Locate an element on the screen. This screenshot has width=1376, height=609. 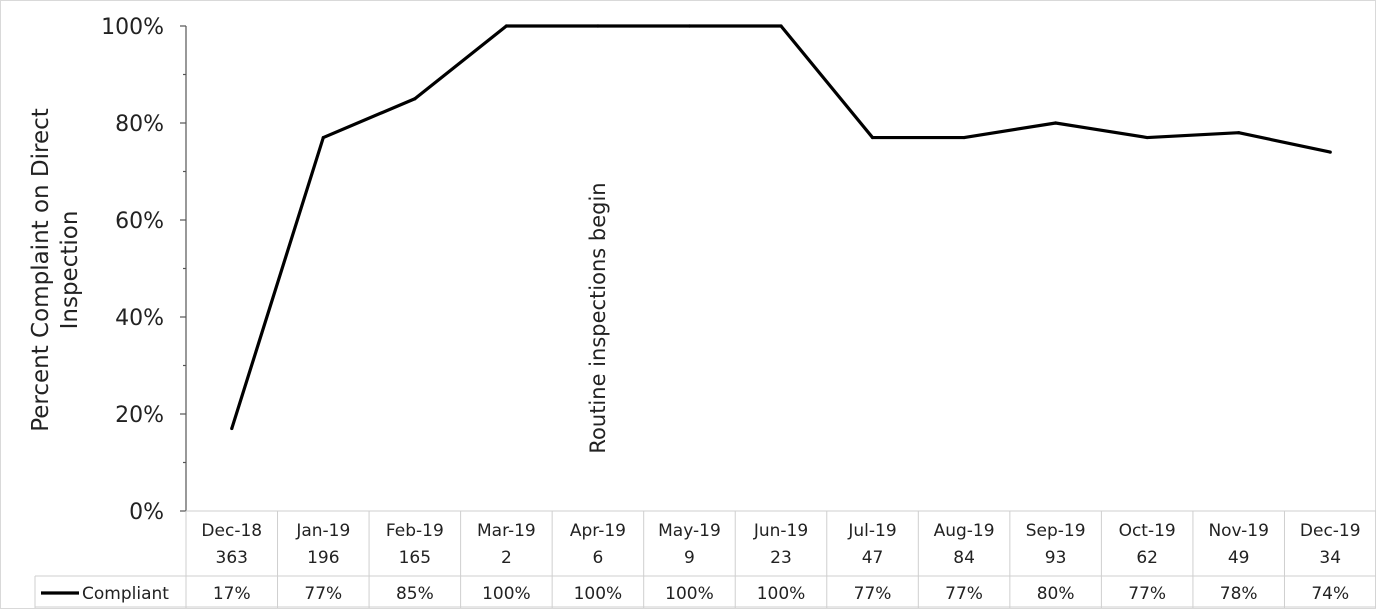
x-category-count: 2 is located at coordinates (506, 558).